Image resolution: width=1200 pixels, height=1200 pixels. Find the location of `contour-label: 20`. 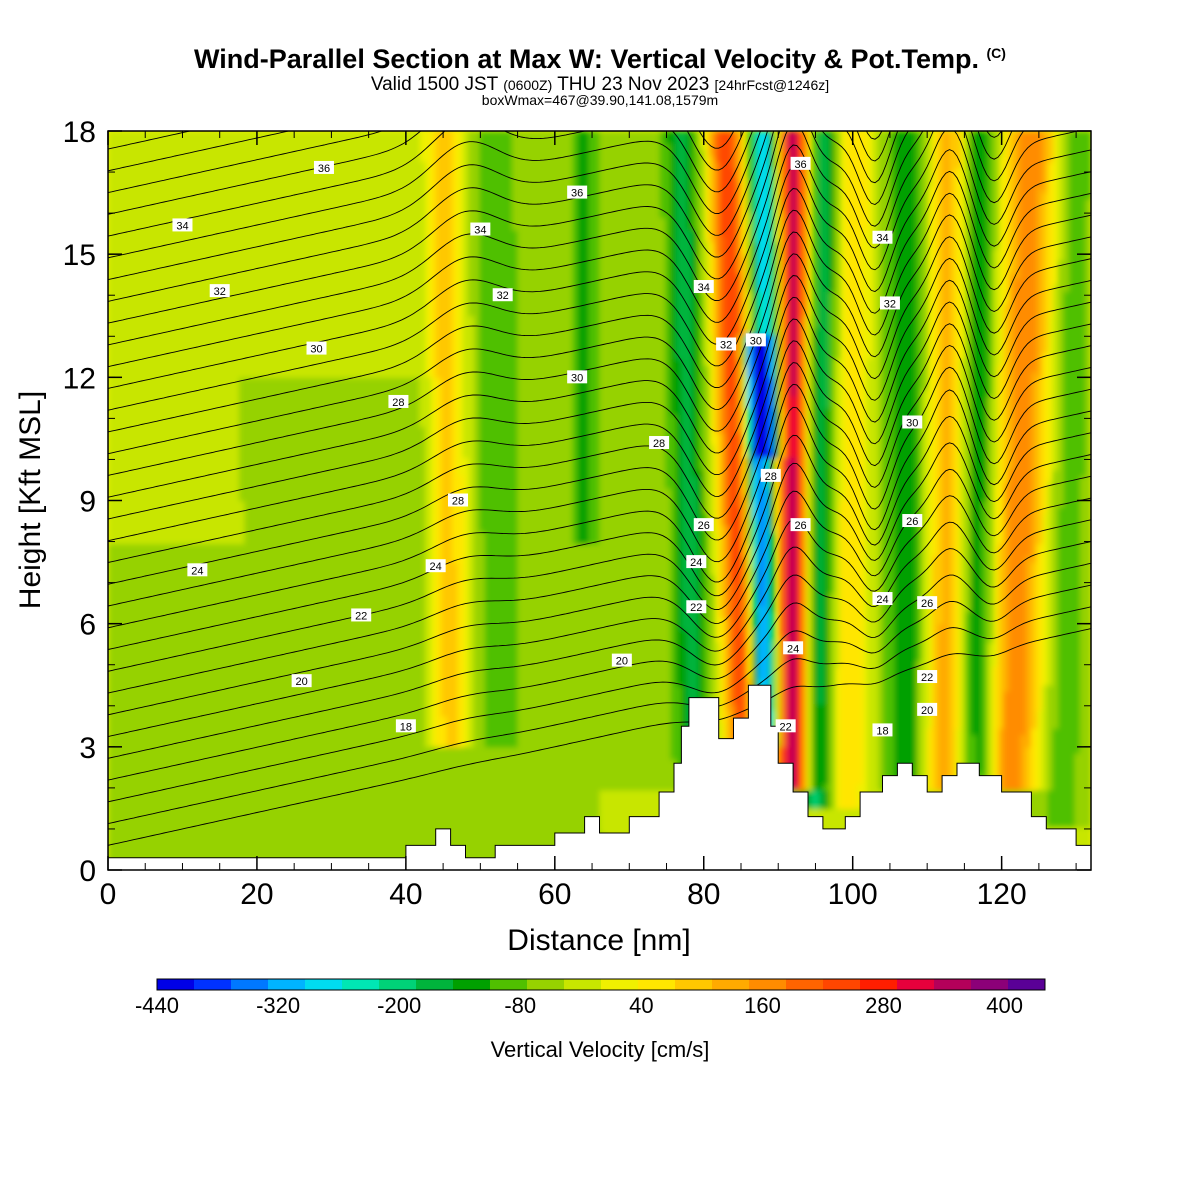

contour-label: 20 is located at coordinates (927, 709).